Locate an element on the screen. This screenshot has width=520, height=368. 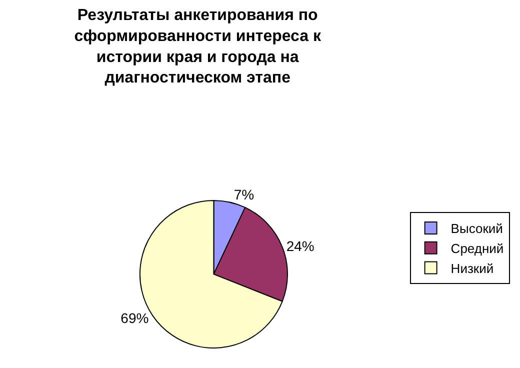
legend-label: Средний is located at coordinates (477, 248).